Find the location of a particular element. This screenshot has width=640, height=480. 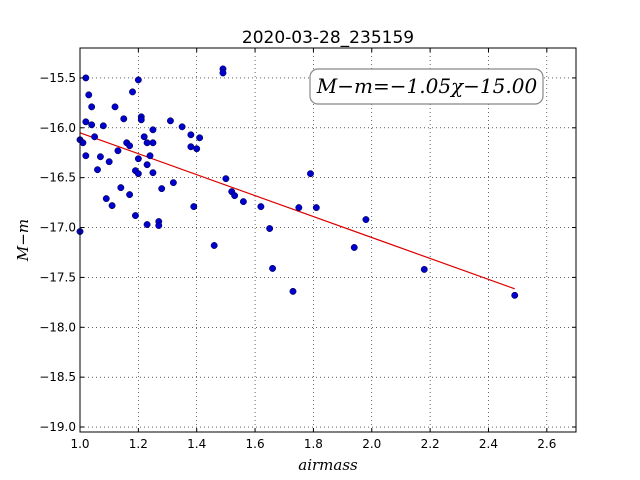

y-tick-label: −16.5 is located at coordinates (57, 178).